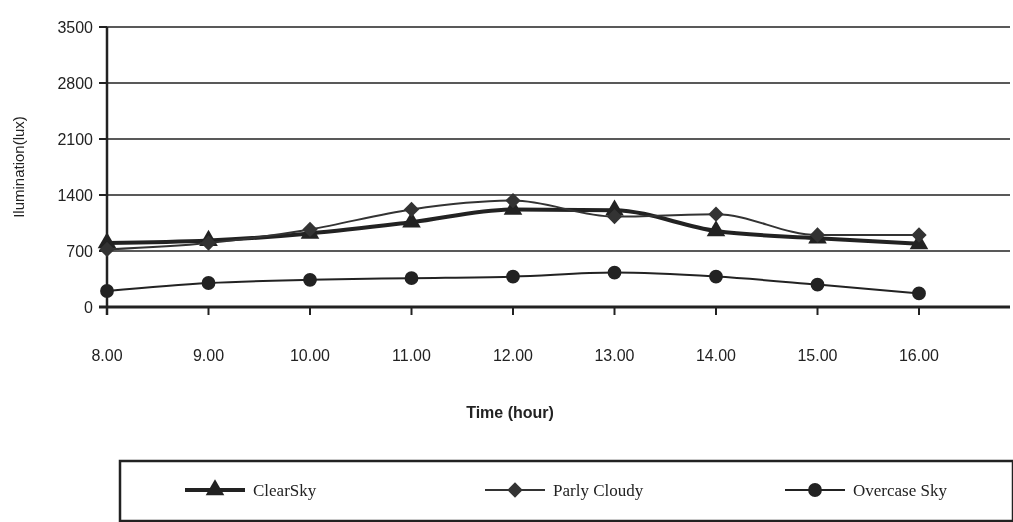 This screenshot has height=522, width=1013. Describe the element at coordinates (18, 167) in the screenshot. I see `y-axis-title: Ilumination(lux)` at that location.